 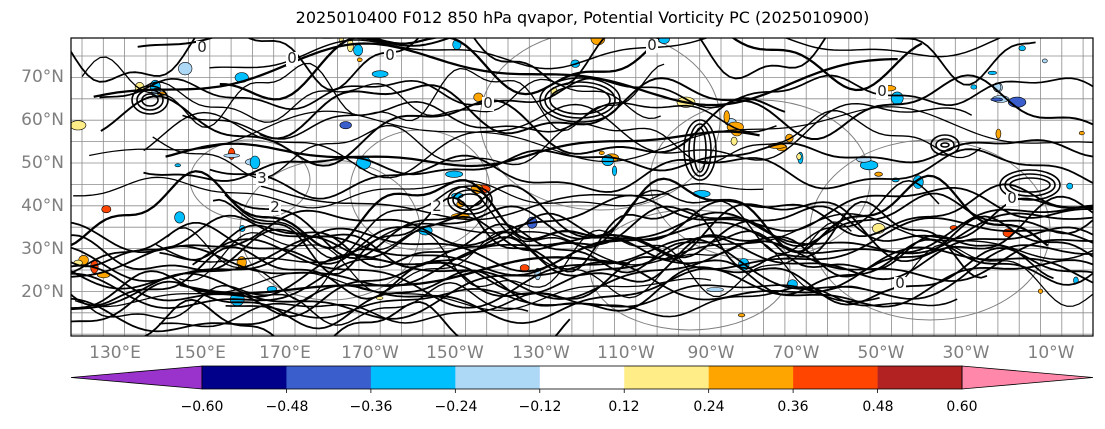 I want to click on colorbar-tick-label: −0.24, so click(x=456, y=407).